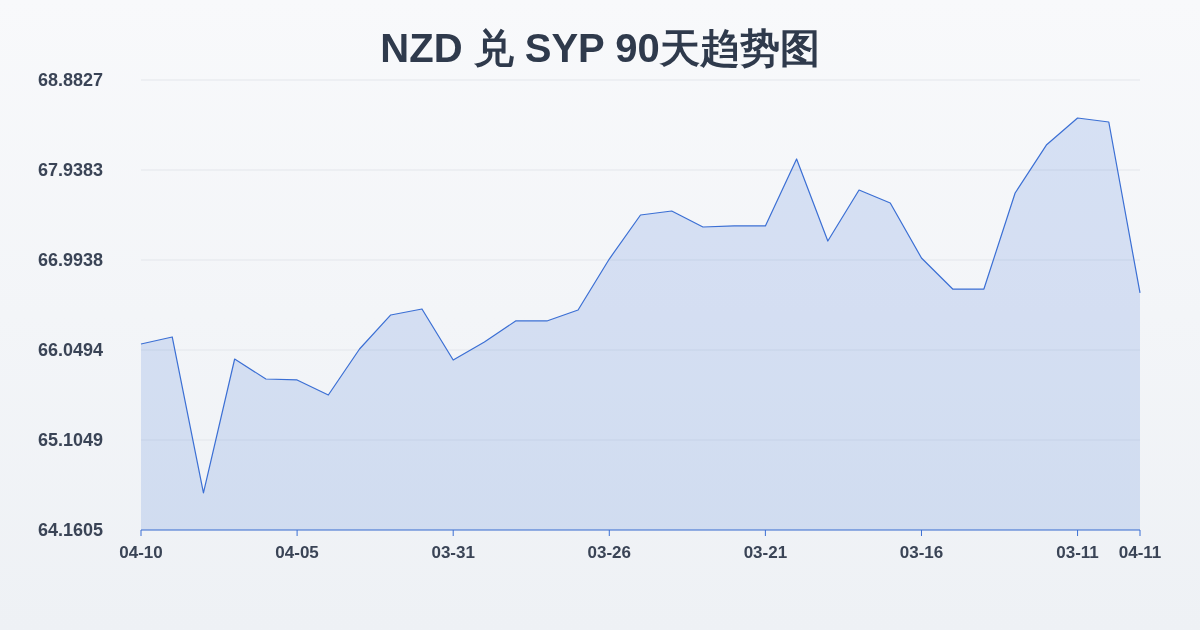 Image resolution: width=1200 pixels, height=630 pixels. I want to click on y-tick-label: 65.1049, so click(71, 440).